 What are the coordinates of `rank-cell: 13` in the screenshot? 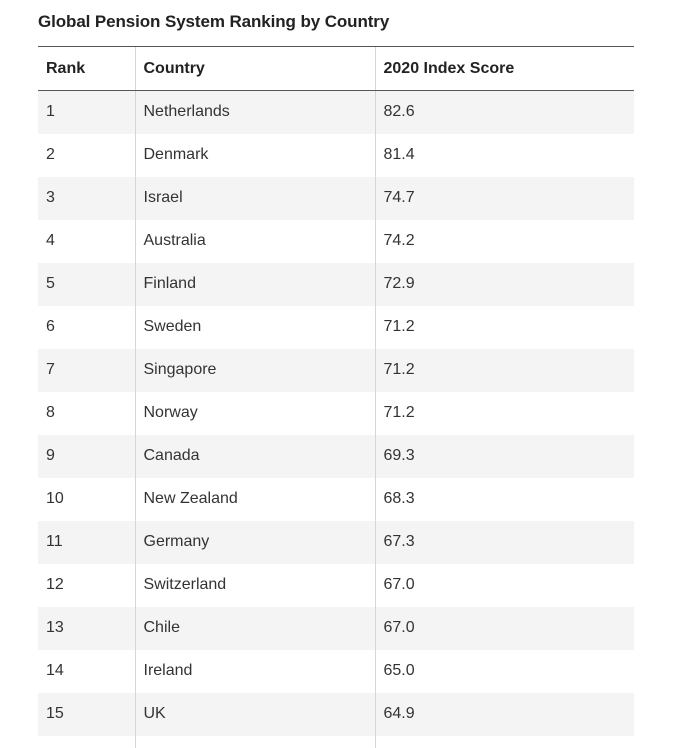 It's located at (55, 627).